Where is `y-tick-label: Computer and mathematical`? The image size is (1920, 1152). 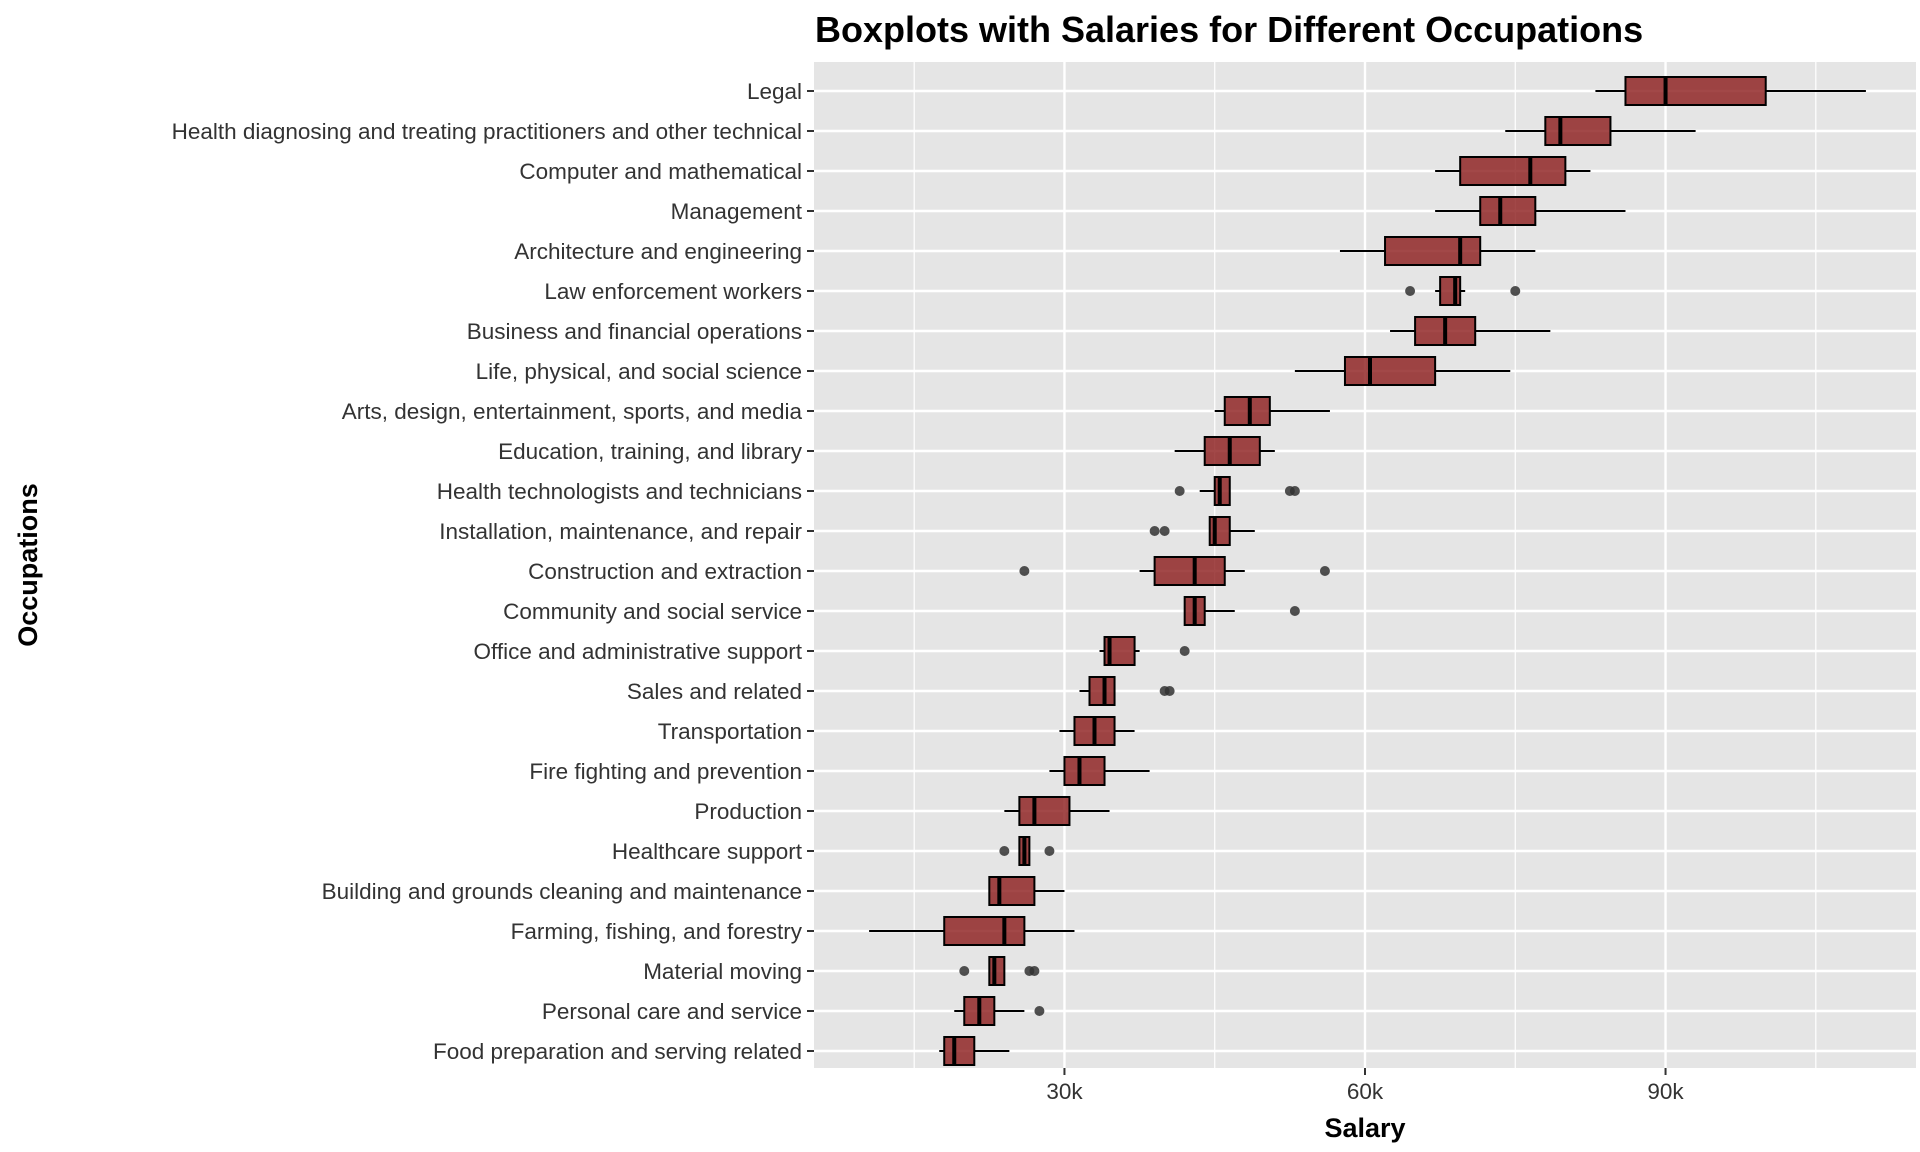
y-tick-label: Computer and mathematical is located at coordinates (660, 171).